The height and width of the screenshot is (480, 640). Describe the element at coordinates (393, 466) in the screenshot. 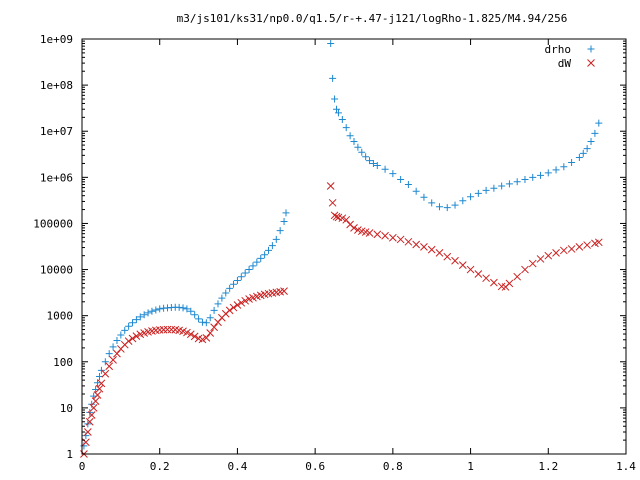

I see `x-tick-label: 0.8` at that location.